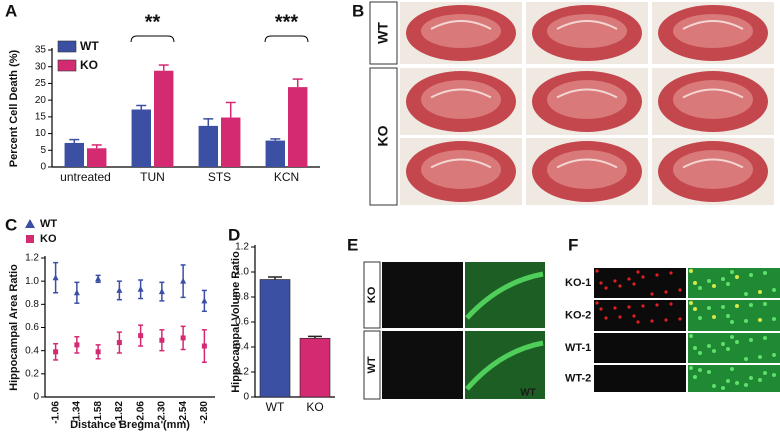  I want to click on significance-label: **, so click(153, 22).